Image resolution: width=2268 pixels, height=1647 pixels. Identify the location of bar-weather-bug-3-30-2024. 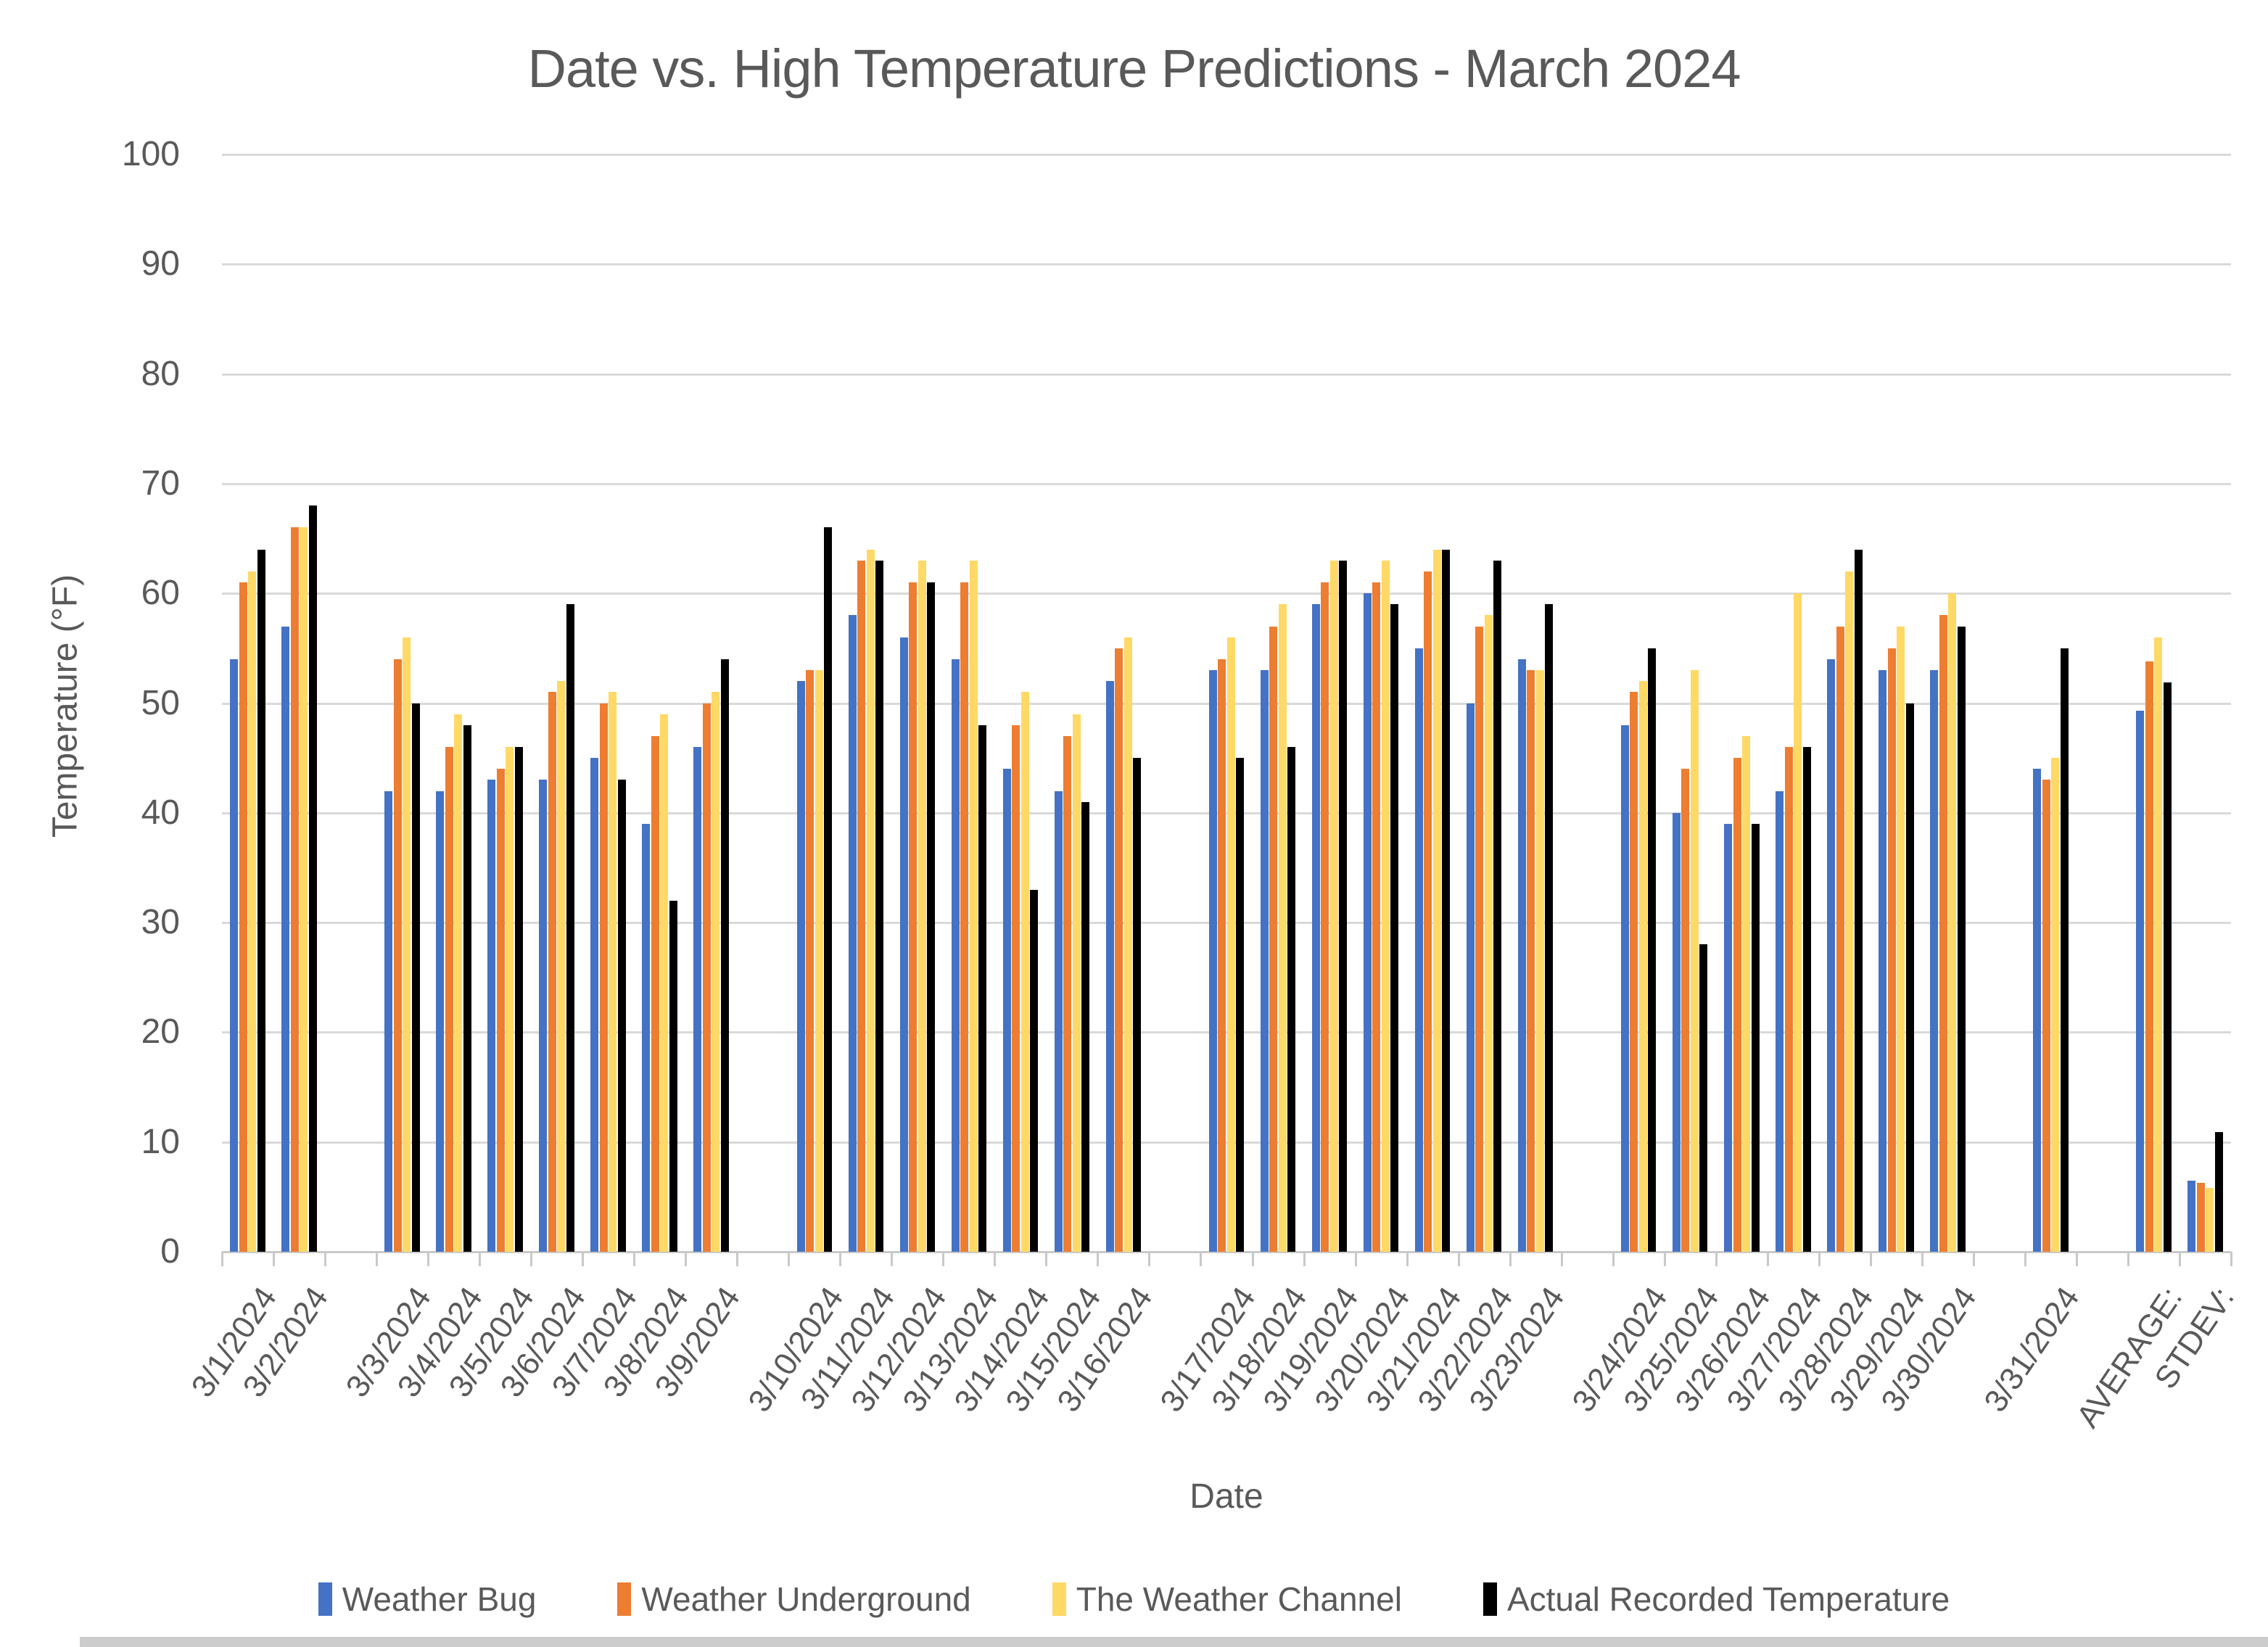
(1934, 961).